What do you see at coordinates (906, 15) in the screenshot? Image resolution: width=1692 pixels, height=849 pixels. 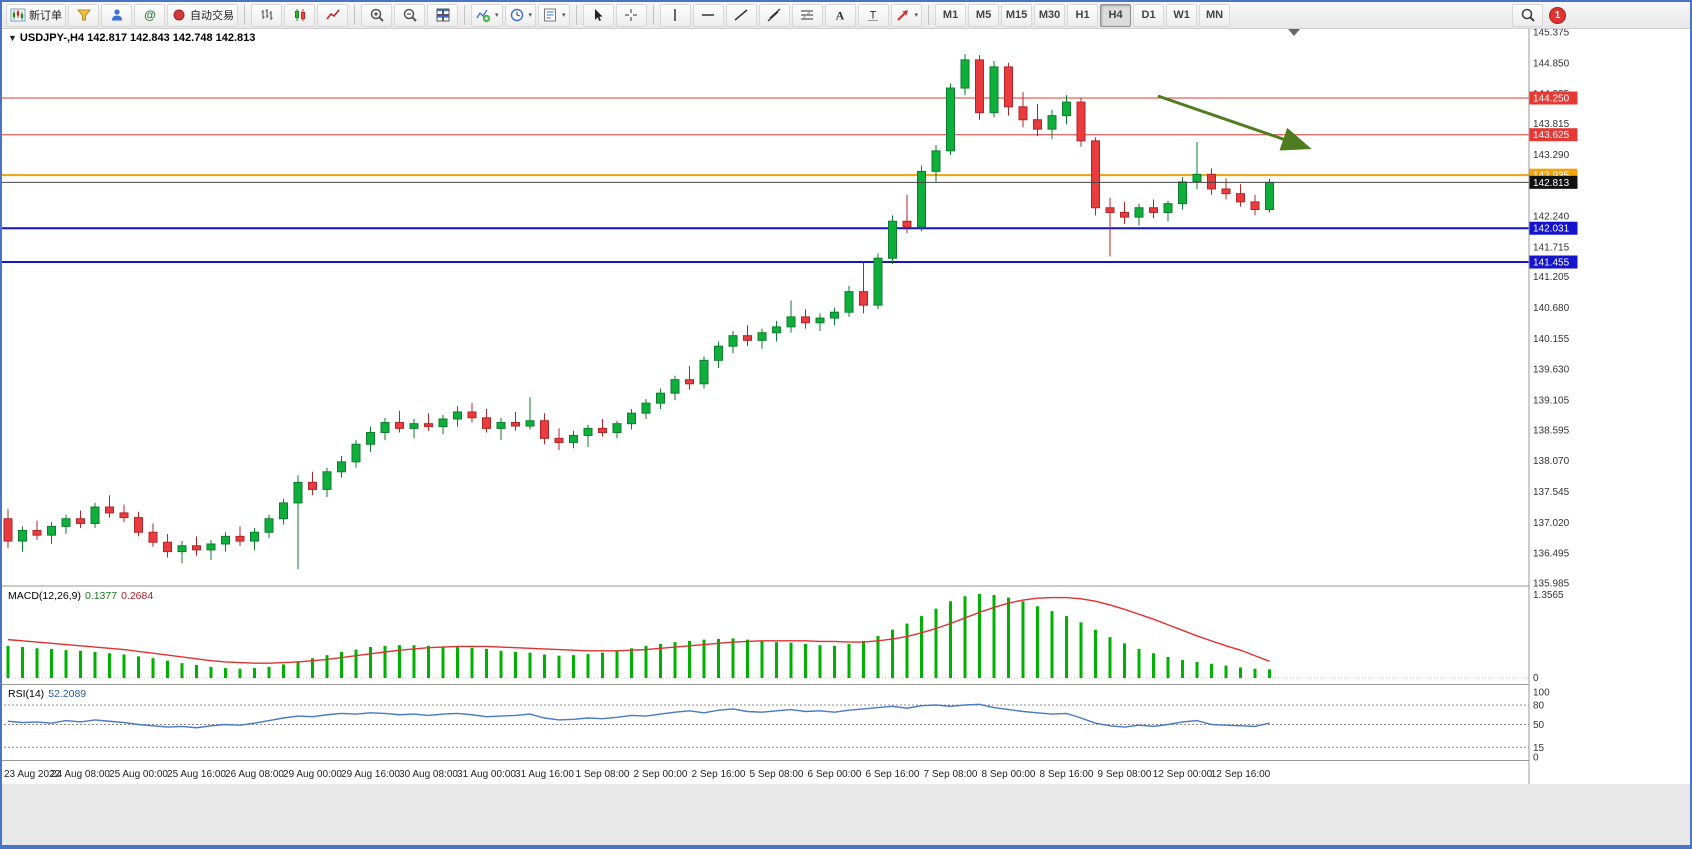 I see `arrows-button: ▾` at bounding box center [906, 15].